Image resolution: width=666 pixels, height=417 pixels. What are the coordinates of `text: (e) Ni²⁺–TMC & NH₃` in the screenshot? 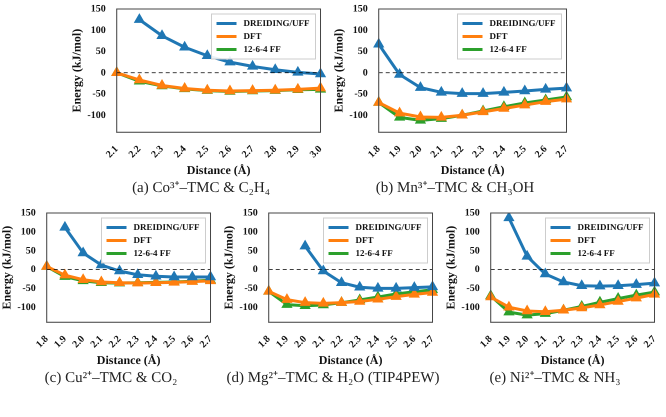 It's located at (555, 378).